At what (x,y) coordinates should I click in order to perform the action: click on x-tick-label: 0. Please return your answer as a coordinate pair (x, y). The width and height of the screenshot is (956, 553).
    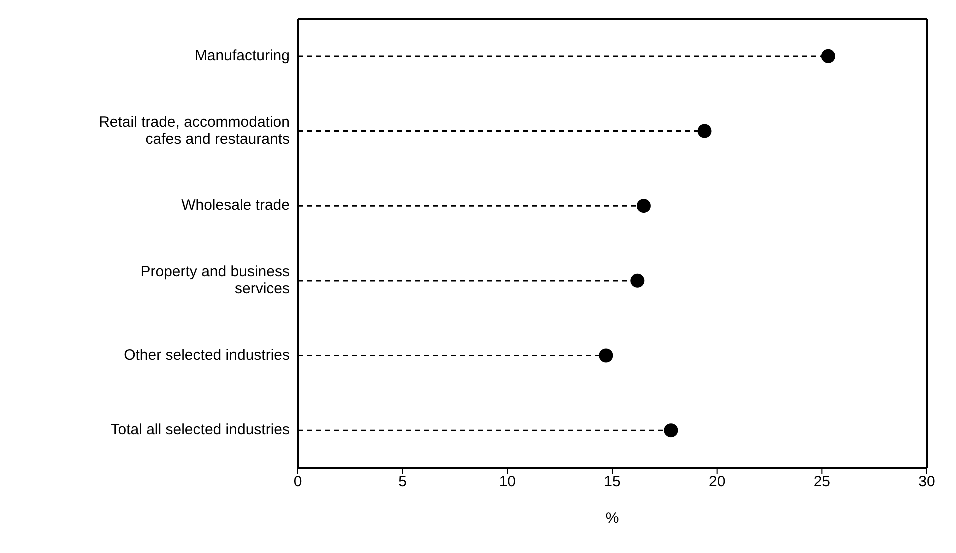
    Looking at the image, I should click on (298, 482).